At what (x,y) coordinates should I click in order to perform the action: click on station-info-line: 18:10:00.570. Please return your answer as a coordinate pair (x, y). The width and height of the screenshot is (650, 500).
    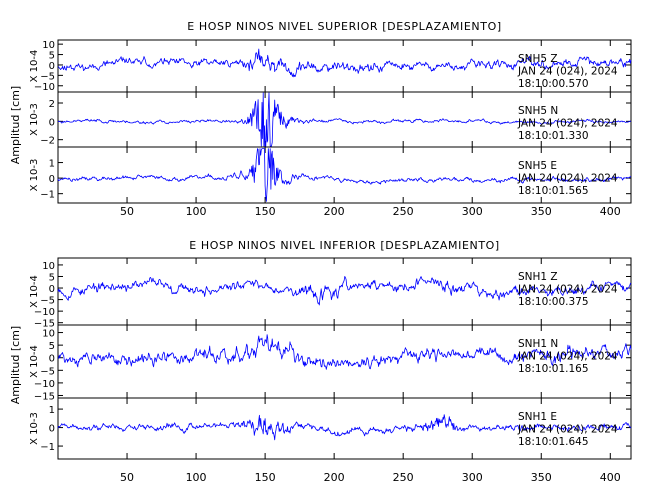
    Looking at the image, I should click on (553, 84).